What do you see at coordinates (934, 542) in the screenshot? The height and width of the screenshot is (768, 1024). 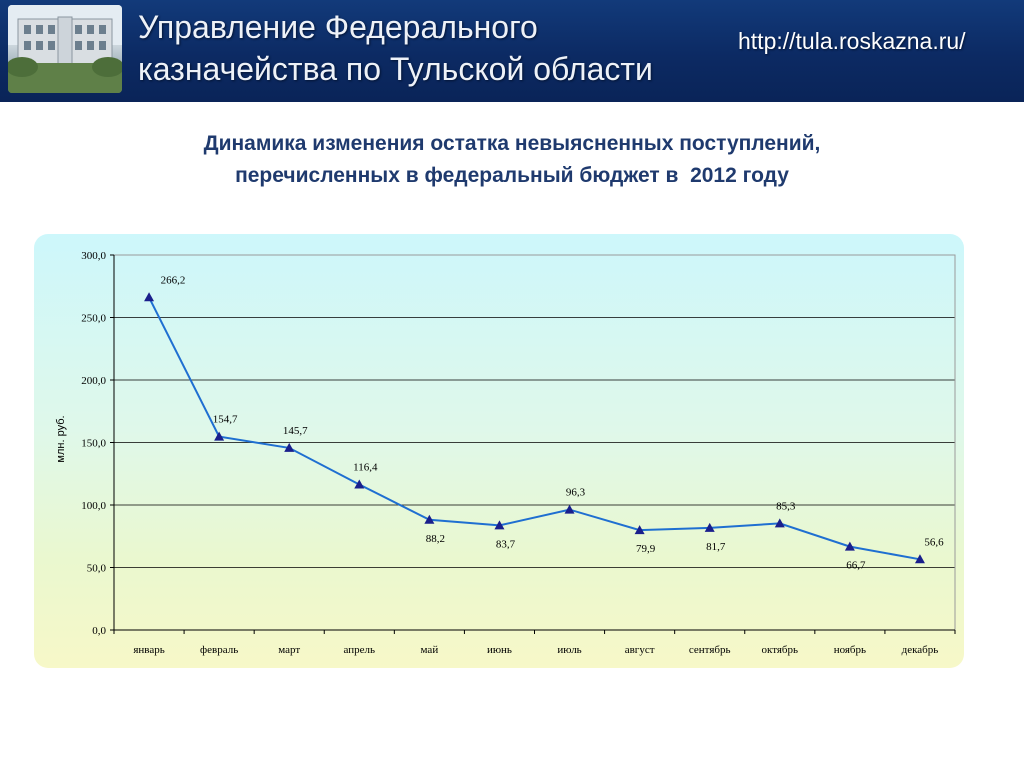 I see `data-label: 56,6` at bounding box center [934, 542].